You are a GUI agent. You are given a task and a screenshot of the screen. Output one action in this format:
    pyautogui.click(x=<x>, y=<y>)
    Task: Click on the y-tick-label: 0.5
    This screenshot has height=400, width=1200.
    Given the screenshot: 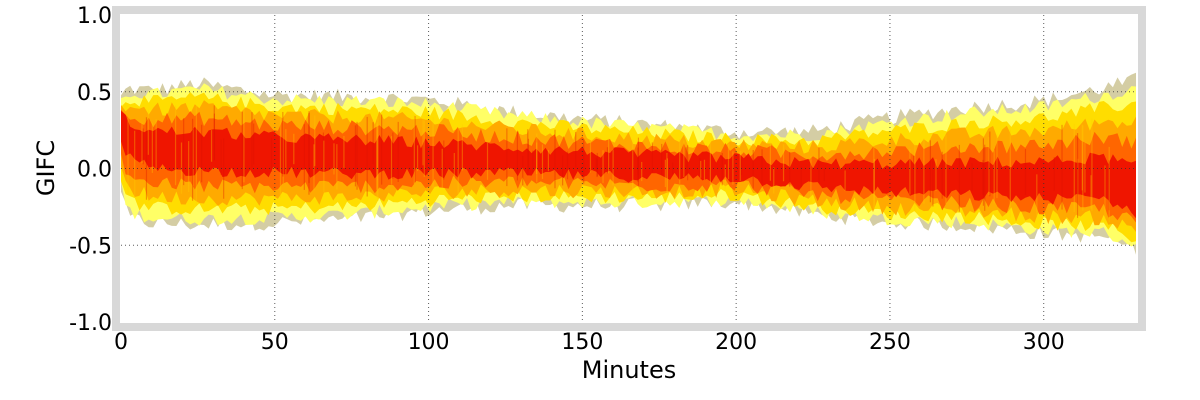 What is the action you would take?
    pyautogui.click(x=94, y=93)
    